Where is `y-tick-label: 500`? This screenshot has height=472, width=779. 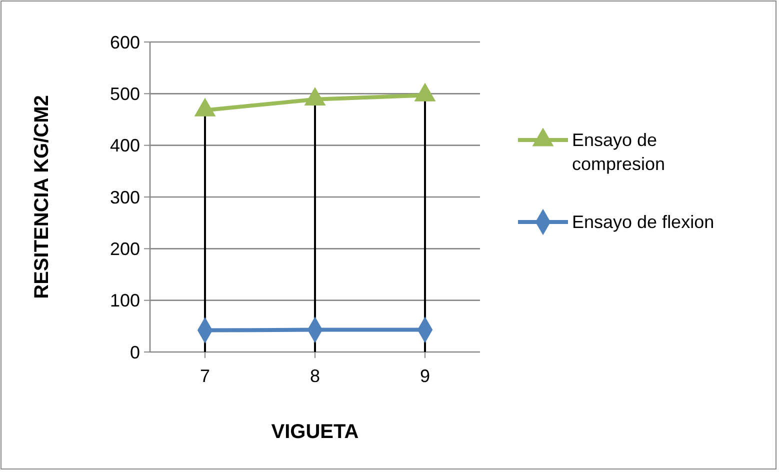 y-tick-label: 500 is located at coordinates (125, 94).